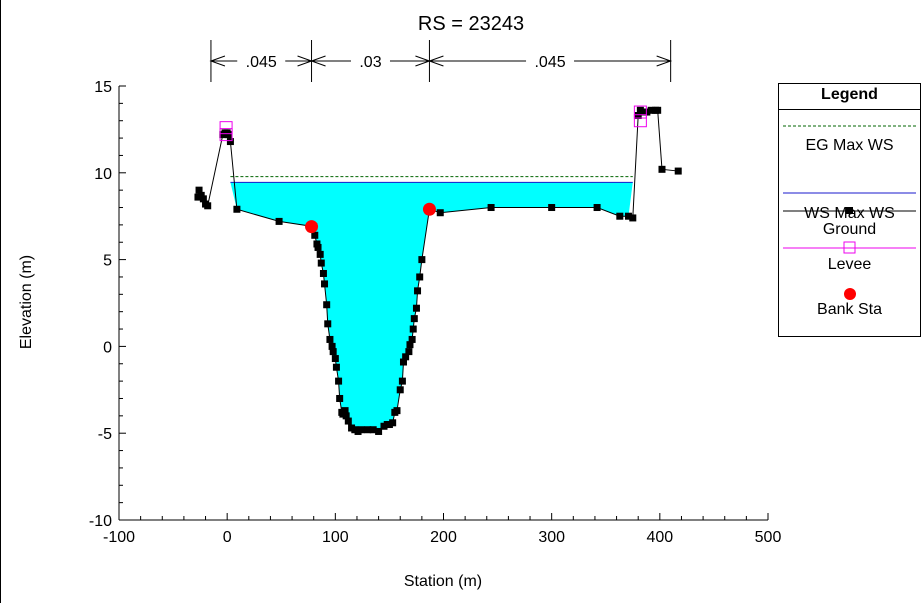  Describe the element at coordinates (107, 347) in the screenshot. I see `y-tick-label: 0` at that location.